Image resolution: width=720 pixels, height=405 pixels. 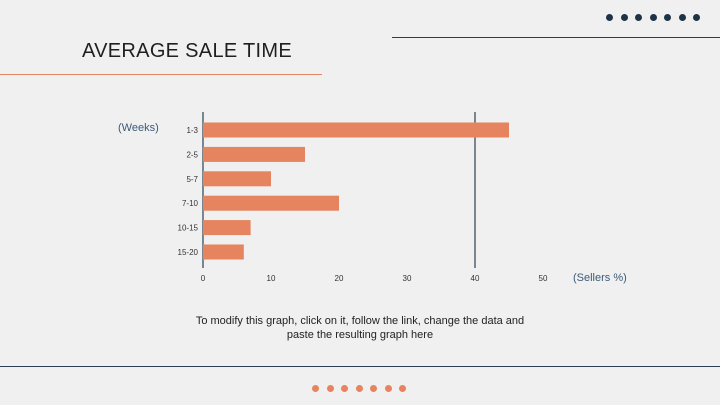 I want to click on y-axis-unit-label: (Weeks), so click(x=138, y=128).